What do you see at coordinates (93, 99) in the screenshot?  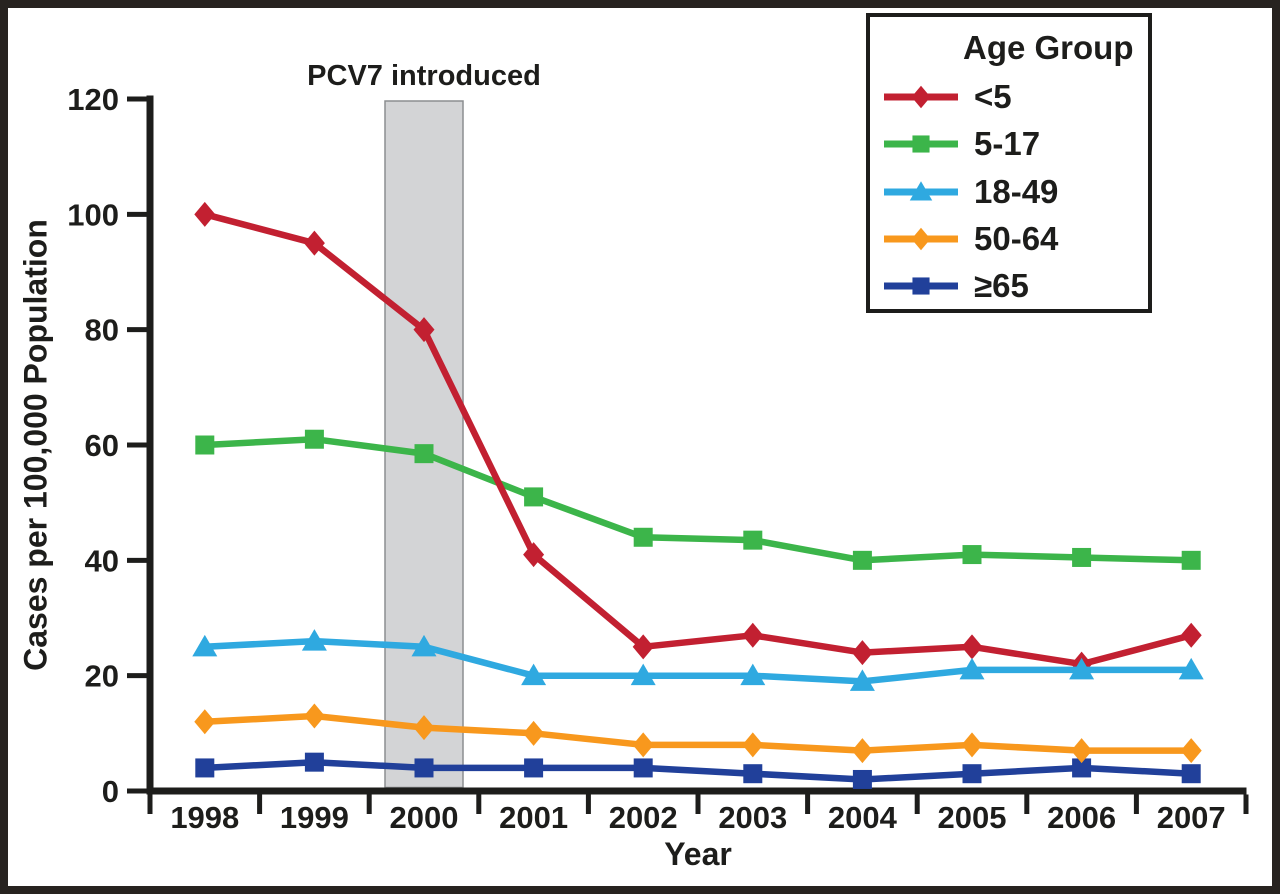 I see `y-tick-label: 120` at bounding box center [93, 99].